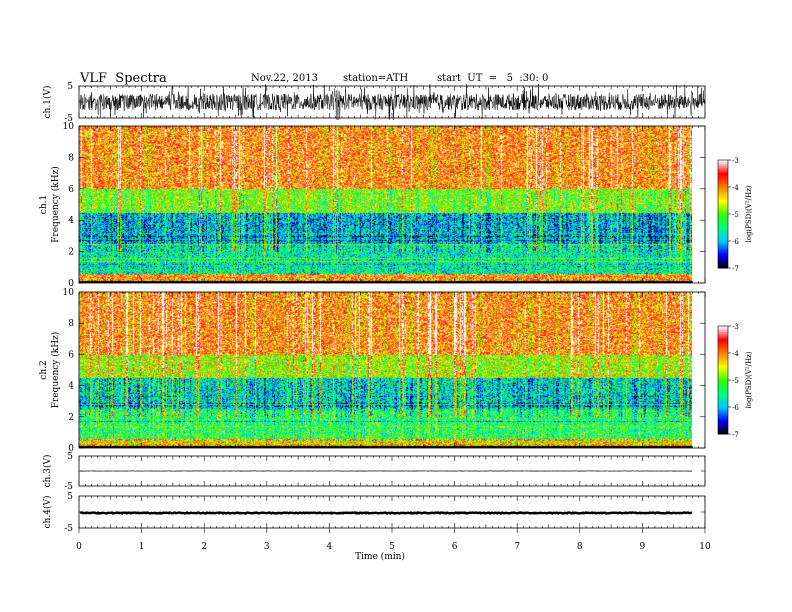 The image size is (792, 612). Describe the element at coordinates (376, 78) in the screenshot. I see `station-label: station=ATH` at that location.